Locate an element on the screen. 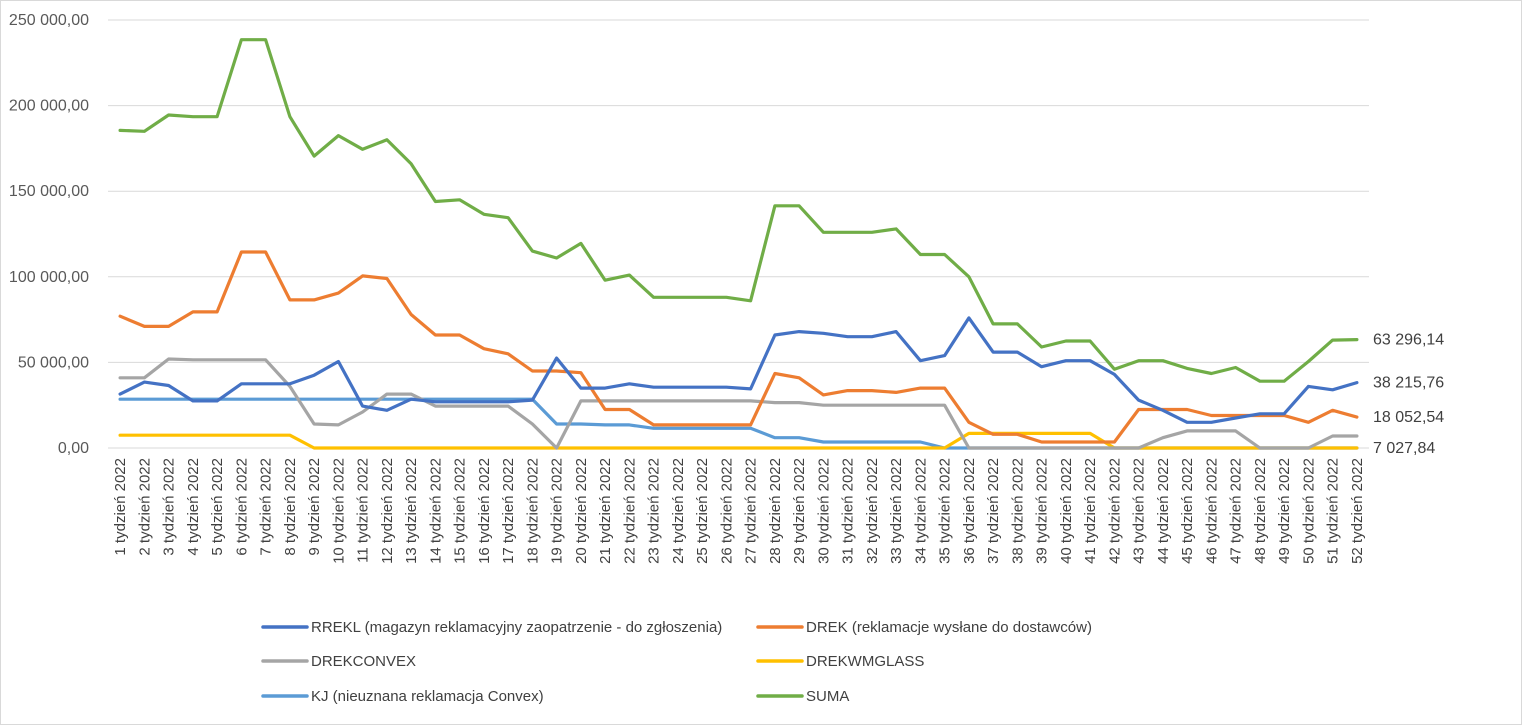 The image size is (1522, 725). x-tick-label: 44 tydzień 2022 is located at coordinates (1163, 511).